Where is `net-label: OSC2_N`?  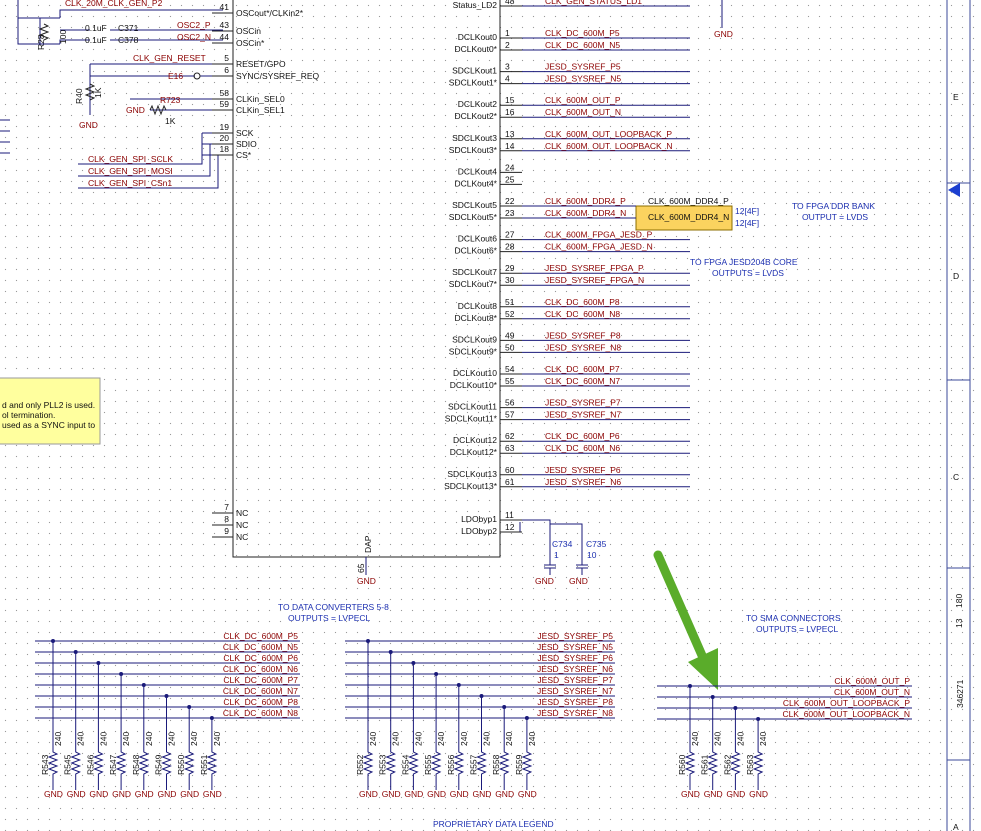
net-label: OSC2_N is located at coordinates (194, 37).